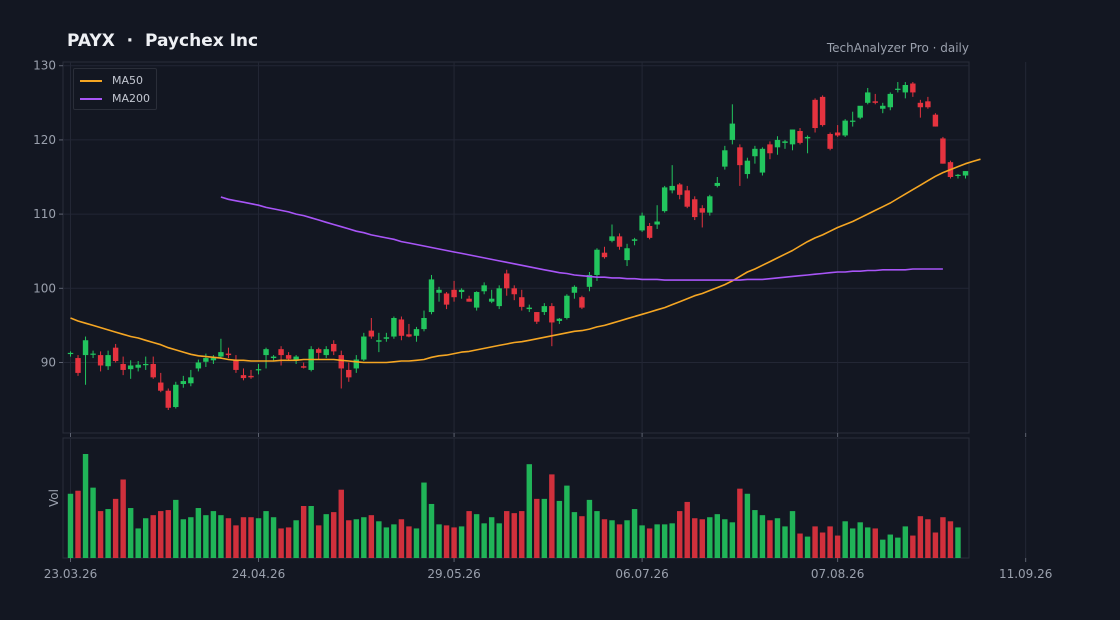 This screenshot has height=620, width=1120. What do you see at coordinates (44, 214) in the screenshot?
I see `price-tick-label: 110` at bounding box center [44, 214].